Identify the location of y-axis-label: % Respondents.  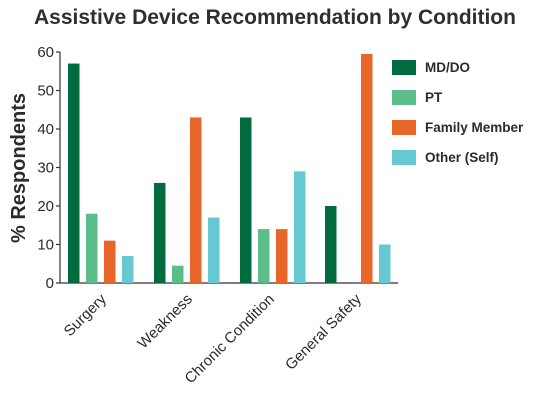
(19, 168).